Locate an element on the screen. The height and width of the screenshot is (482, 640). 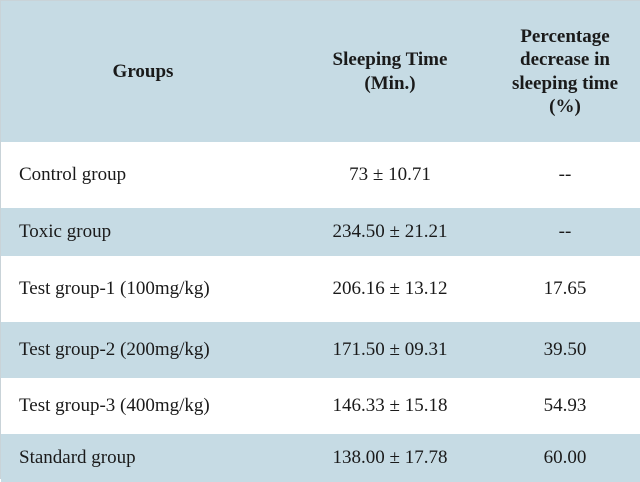
cell-percentage: 17.65 is located at coordinates (565, 288).